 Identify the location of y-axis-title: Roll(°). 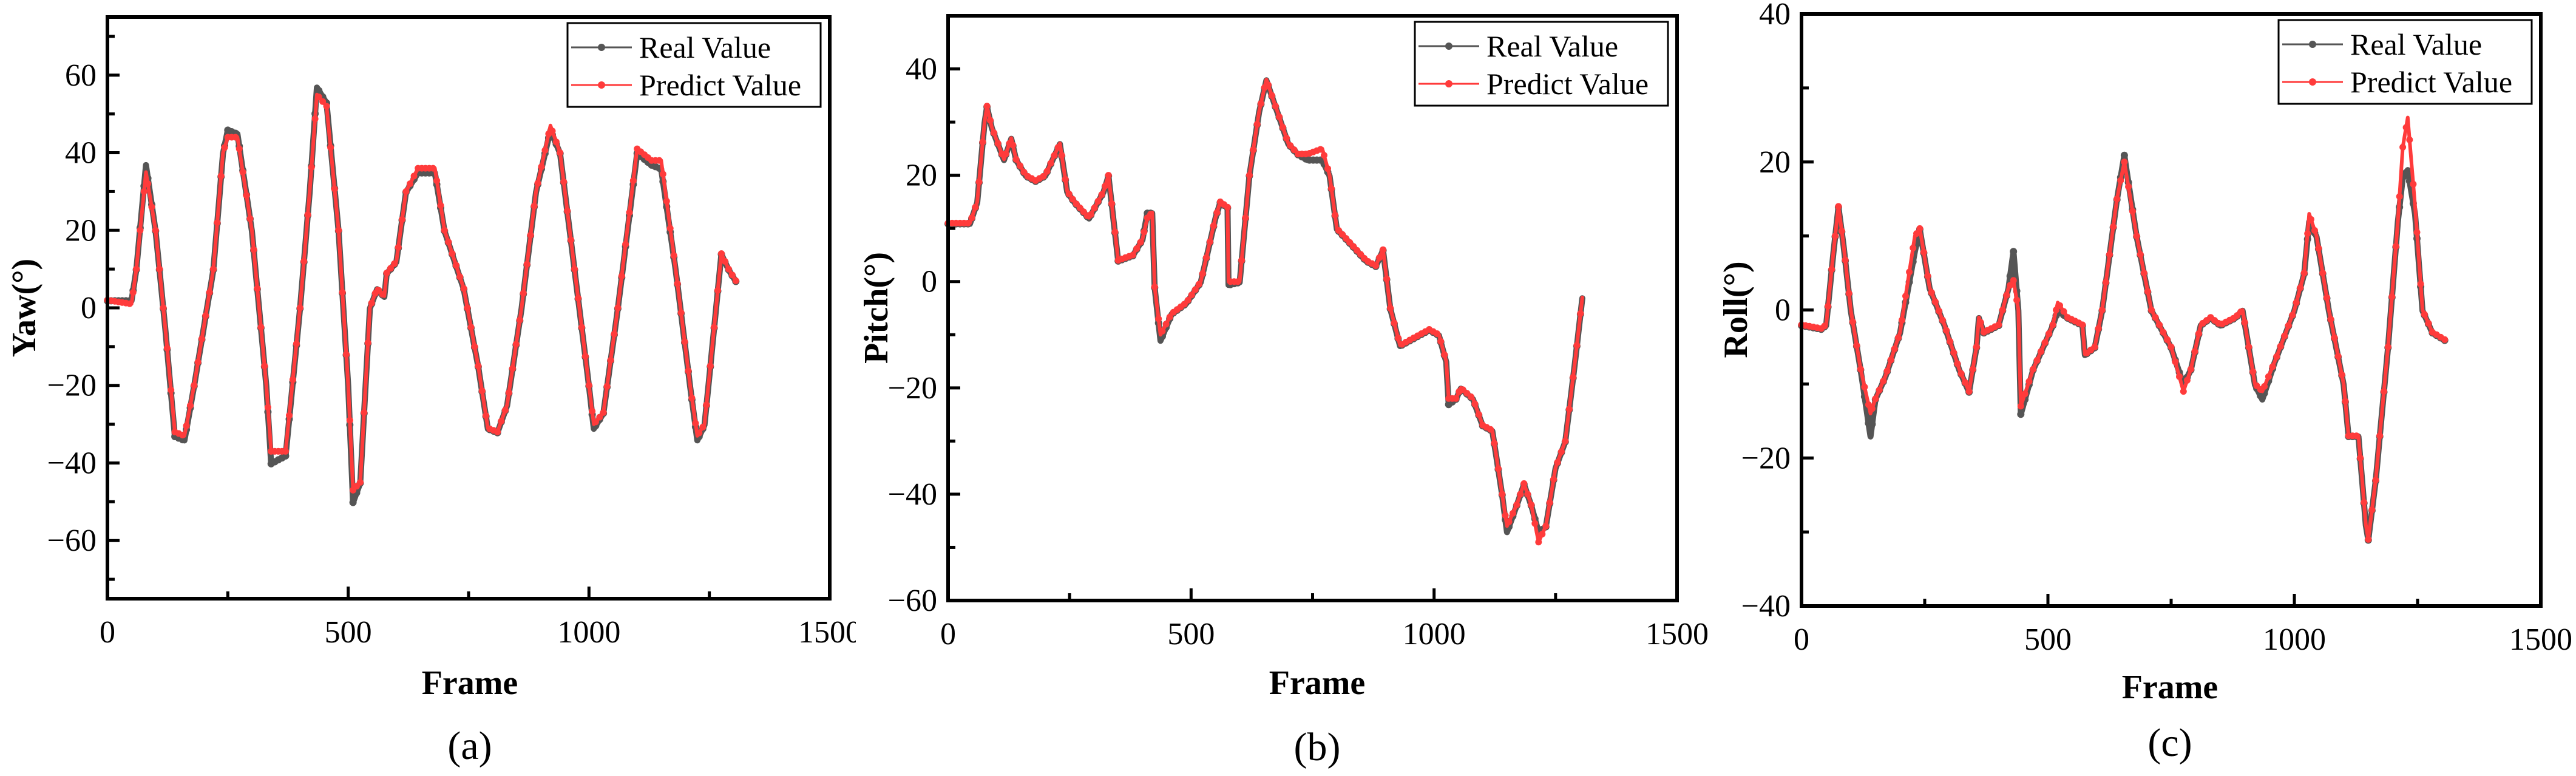
(1736, 309).